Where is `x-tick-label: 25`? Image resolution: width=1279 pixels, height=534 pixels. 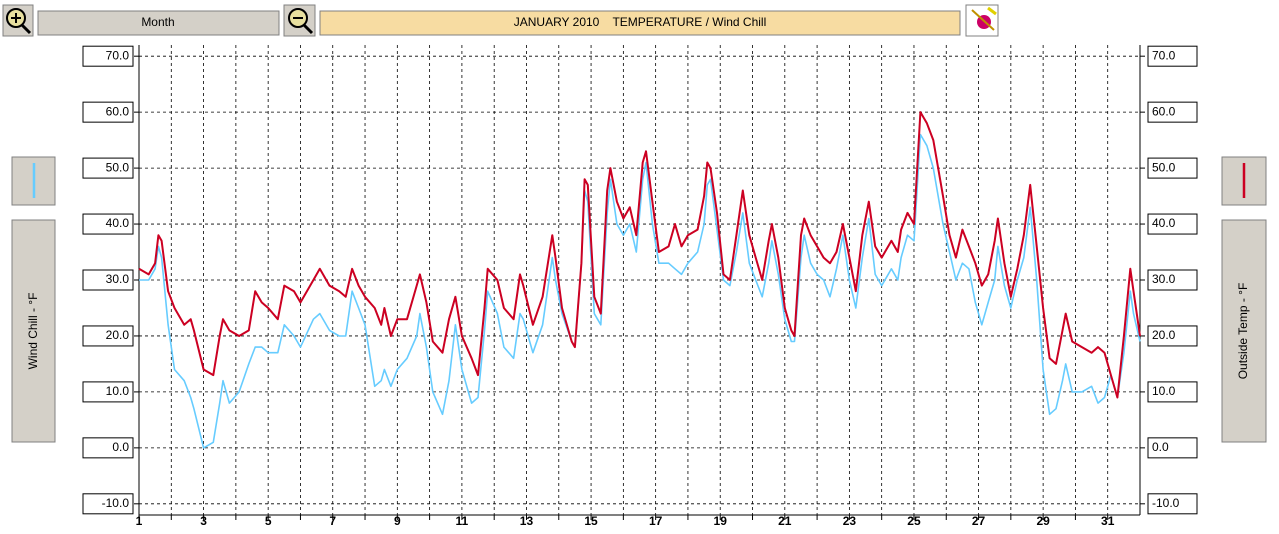
x-tick-label: 25 is located at coordinates (914, 521).